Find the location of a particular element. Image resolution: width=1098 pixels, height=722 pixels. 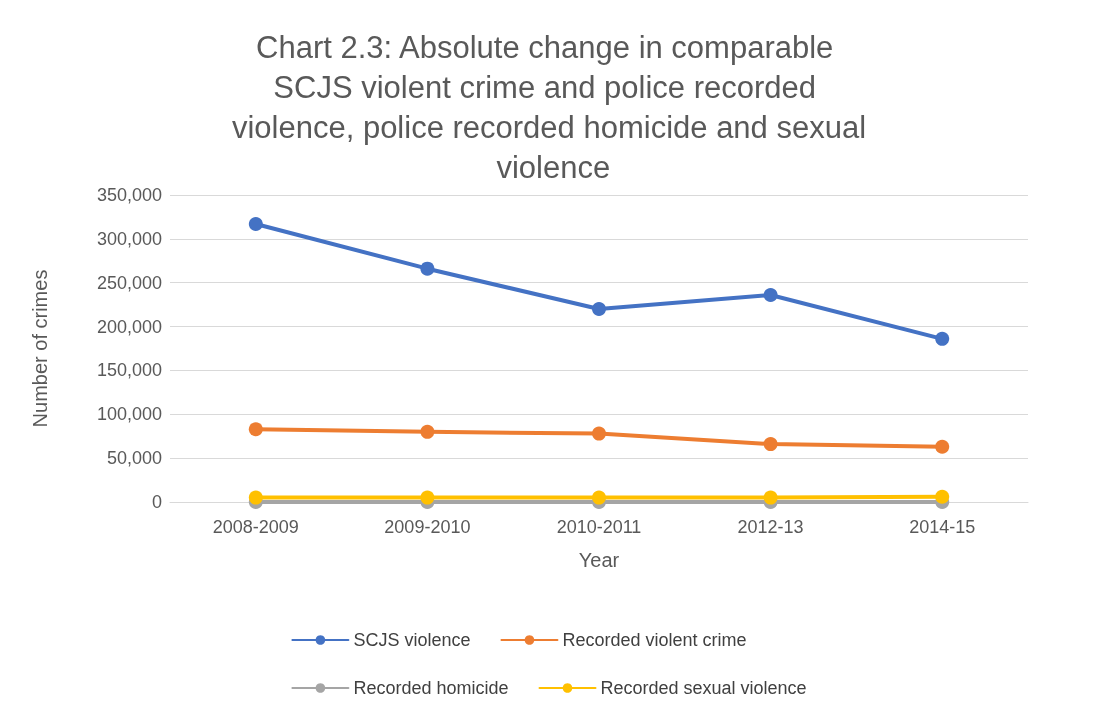

legend-label: Recorded violent crime is located at coordinates (654, 640).